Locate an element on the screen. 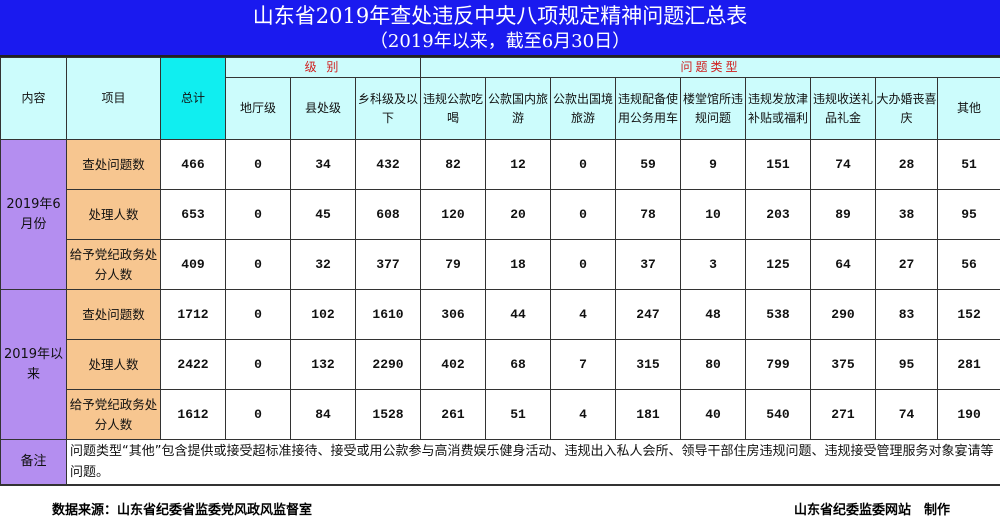 This screenshot has width=1000, height=532. value-cell: 40 is located at coordinates (713, 414).